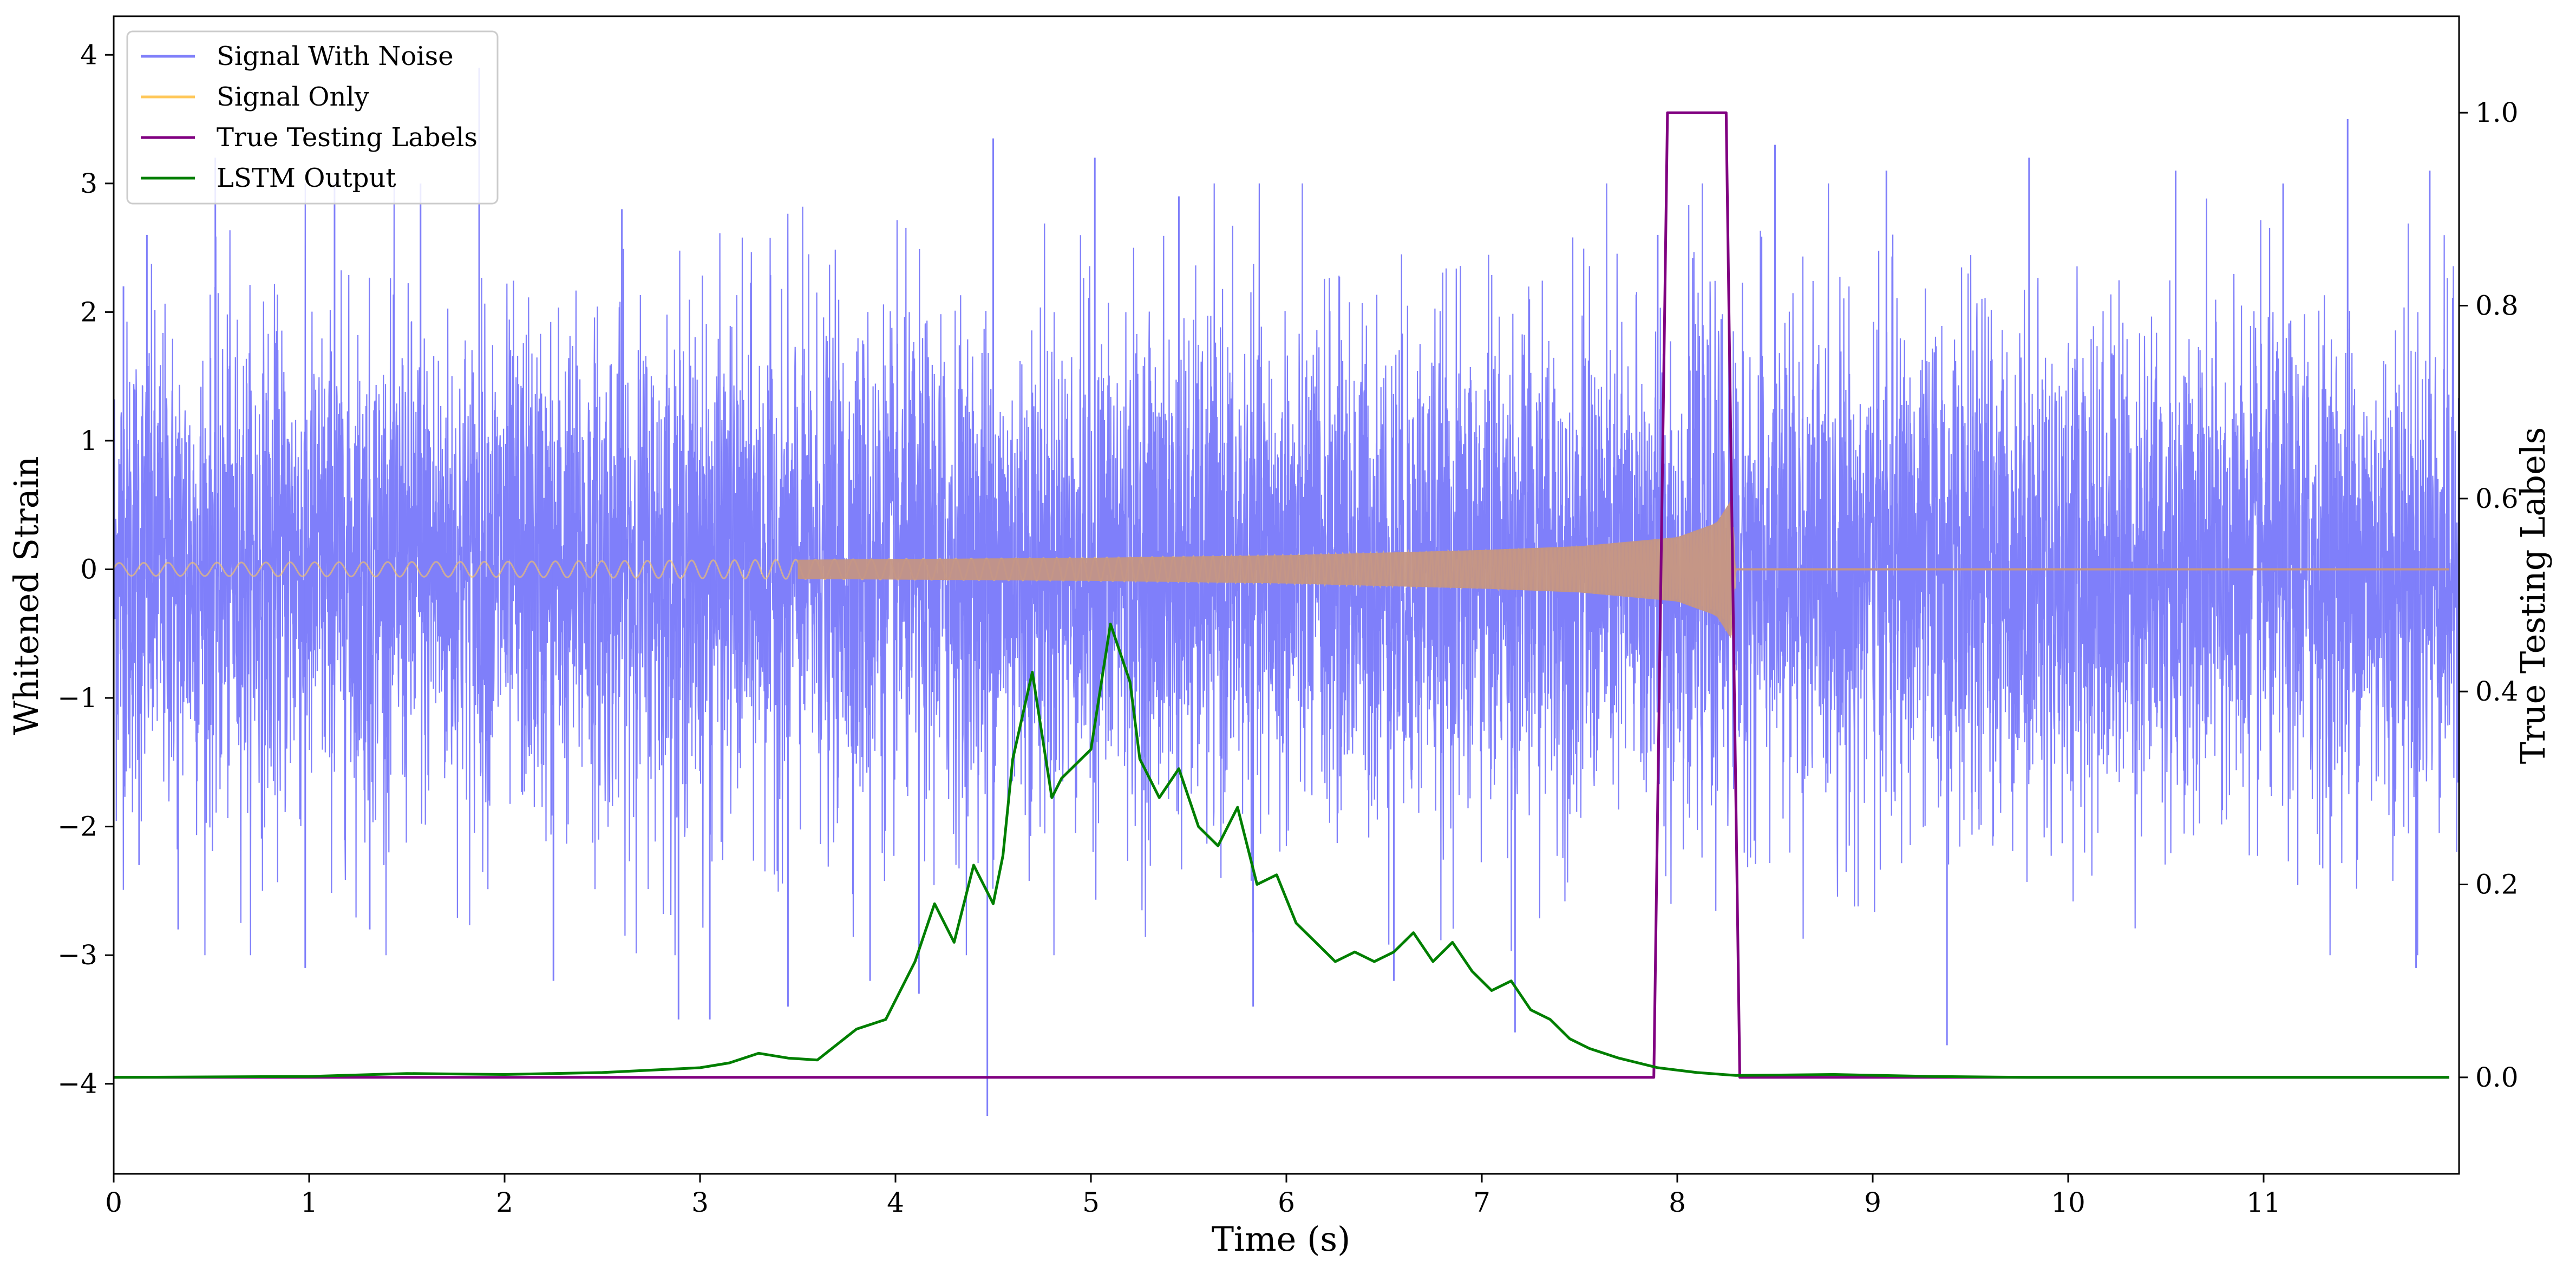 The image size is (2576, 1274). I want to click on legend-label-lstm-output: LSTM Output, so click(307, 178).